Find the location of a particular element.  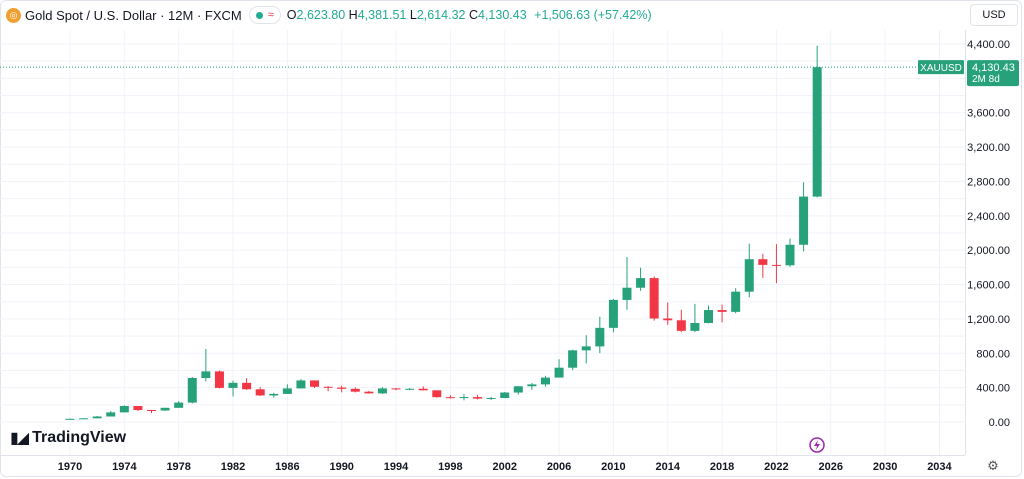

high-label: H is located at coordinates (353, 15).